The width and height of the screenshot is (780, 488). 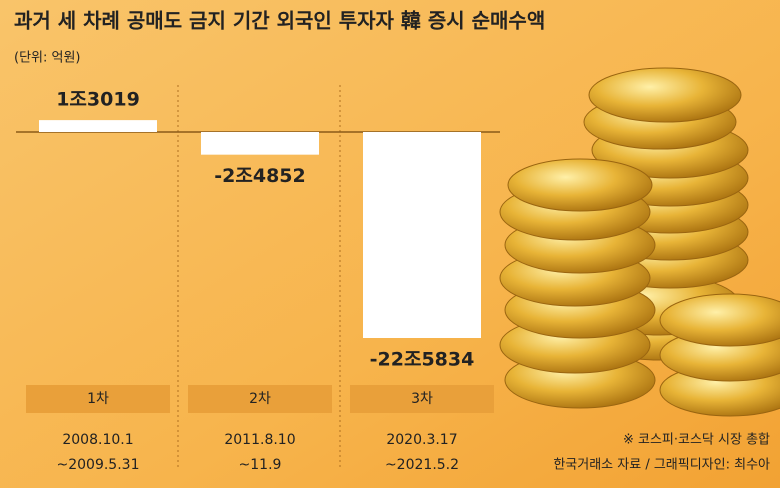 I want to click on category-label: 1차, so click(x=98, y=399).